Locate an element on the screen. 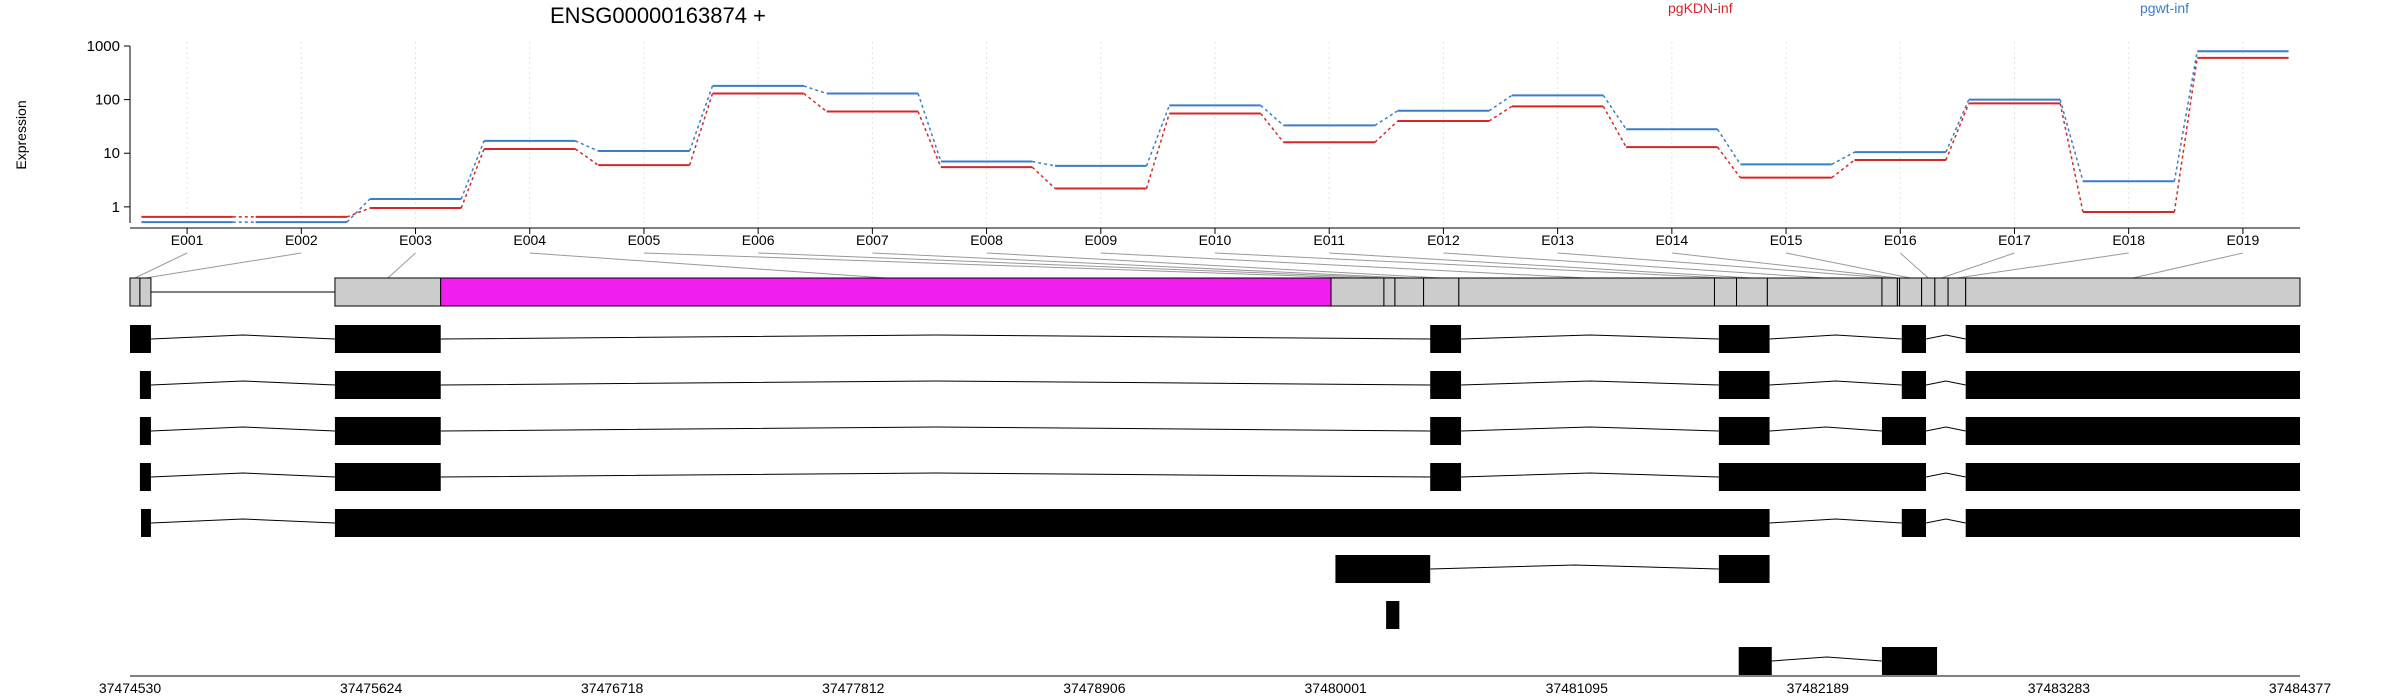 This screenshot has height=700, width=2400. exon-block-E008 is located at coordinates (1441, 292).